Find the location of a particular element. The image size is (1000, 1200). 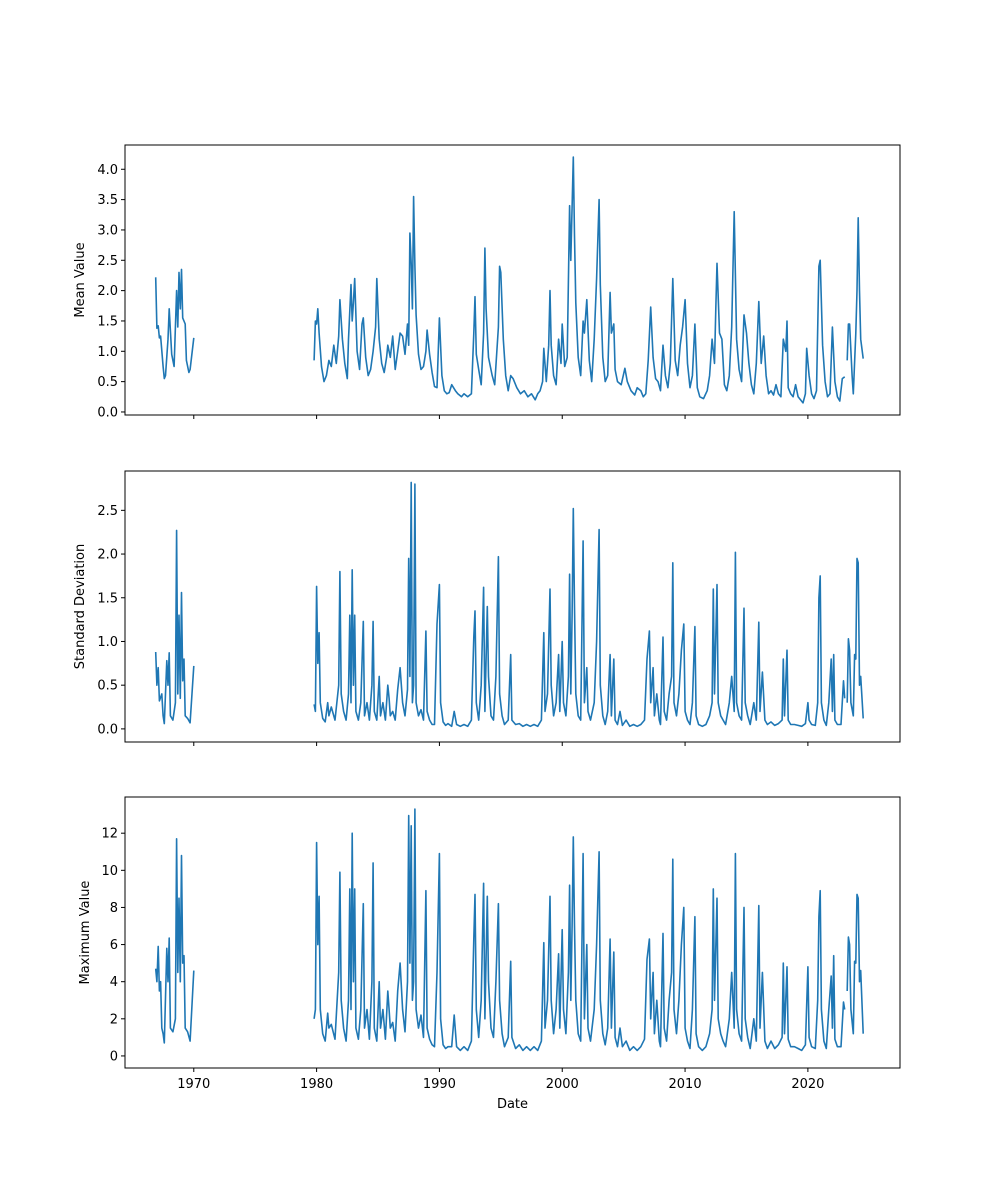

y-axis-ticks: 0.0 0.5 1.0 1.5 2.0 2.5 is located at coordinates (111, 620).